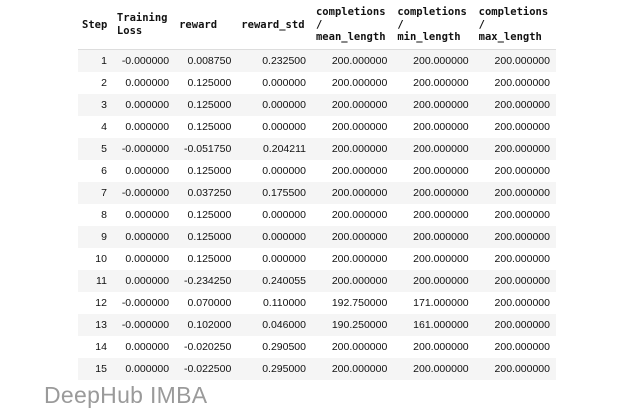 The width and height of the screenshot is (640, 413). What do you see at coordinates (104, 214) in the screenshot?
I see `table-cell: 8` at bounding box center [104, 214].